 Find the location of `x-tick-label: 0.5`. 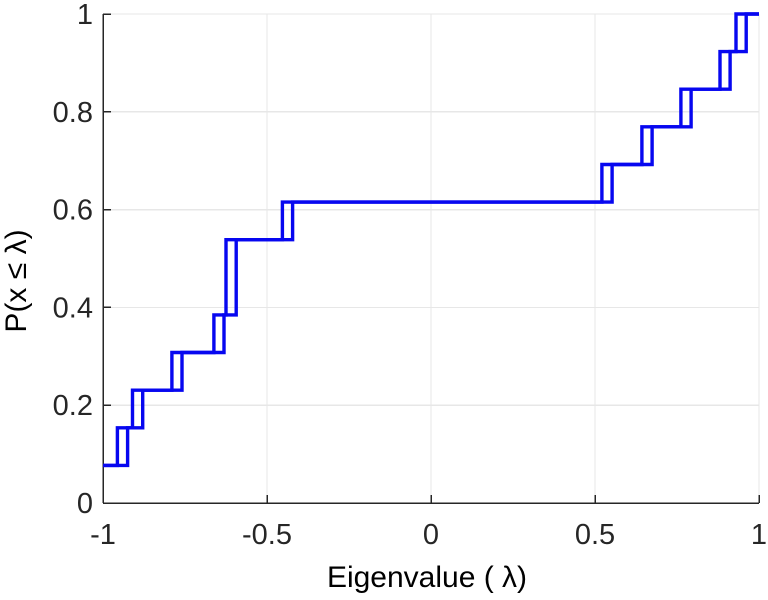

x-tick-label: 0.5 is located at coordinates (595, 535).